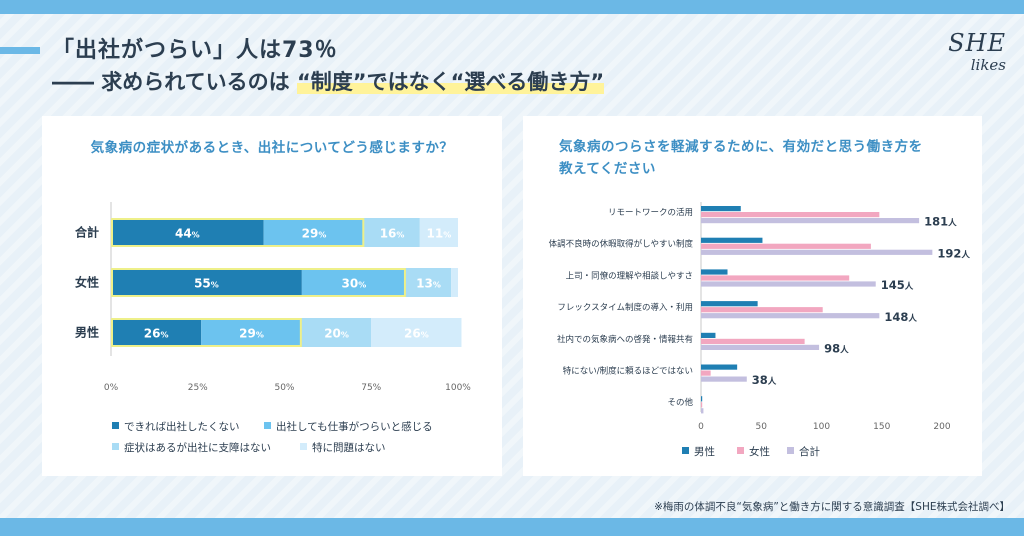  Describe the element at coordinates (198, 388) in the screenshot. I see `x-tick-label: 25%` at that location.